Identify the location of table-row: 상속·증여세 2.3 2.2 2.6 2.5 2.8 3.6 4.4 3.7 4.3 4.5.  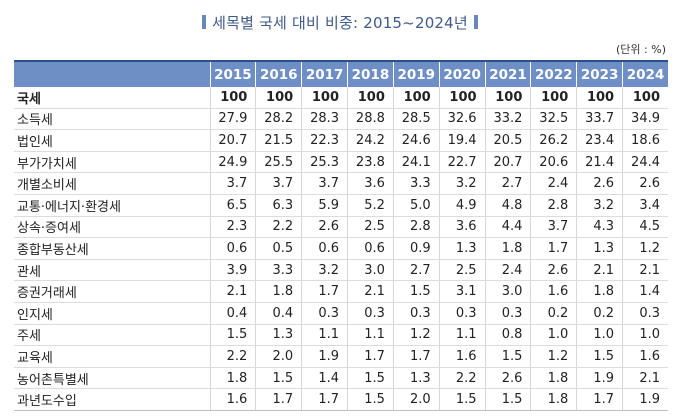
(341, 227).